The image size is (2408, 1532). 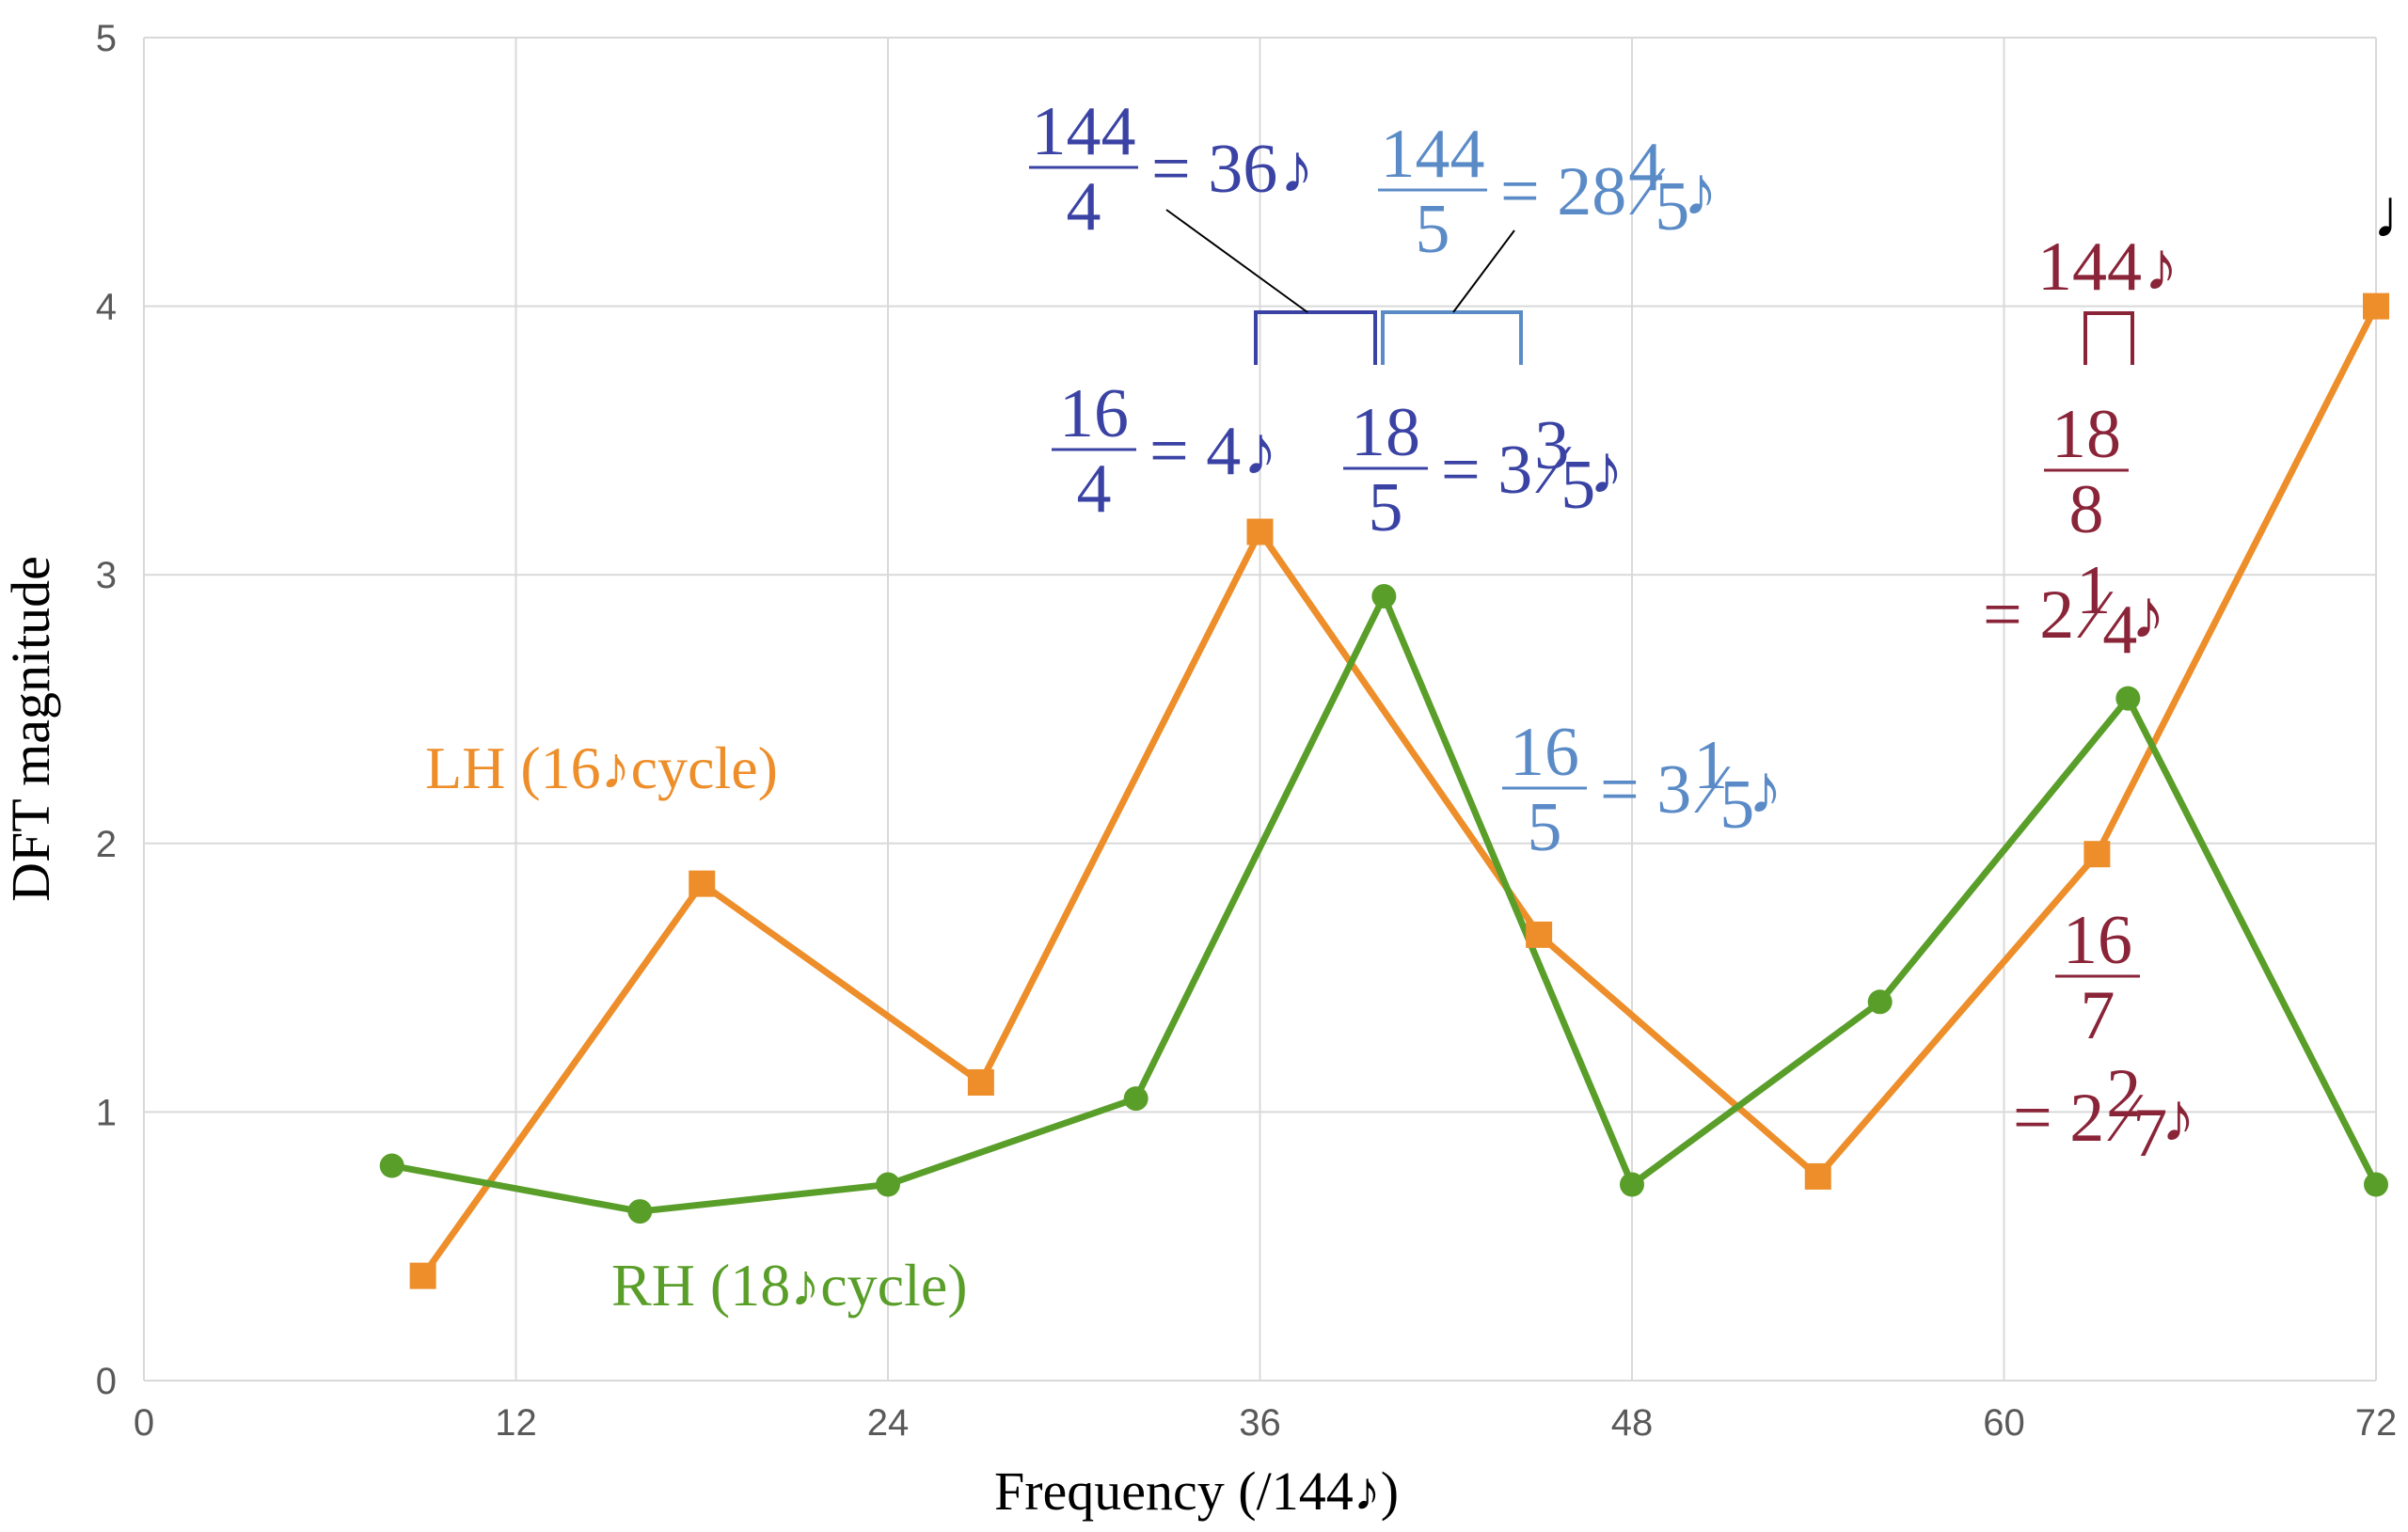 What do you see at coordinates (144, 1423) in the screenshot?
I see `x-tick-label: 0` at bounding box center [144, 1423].